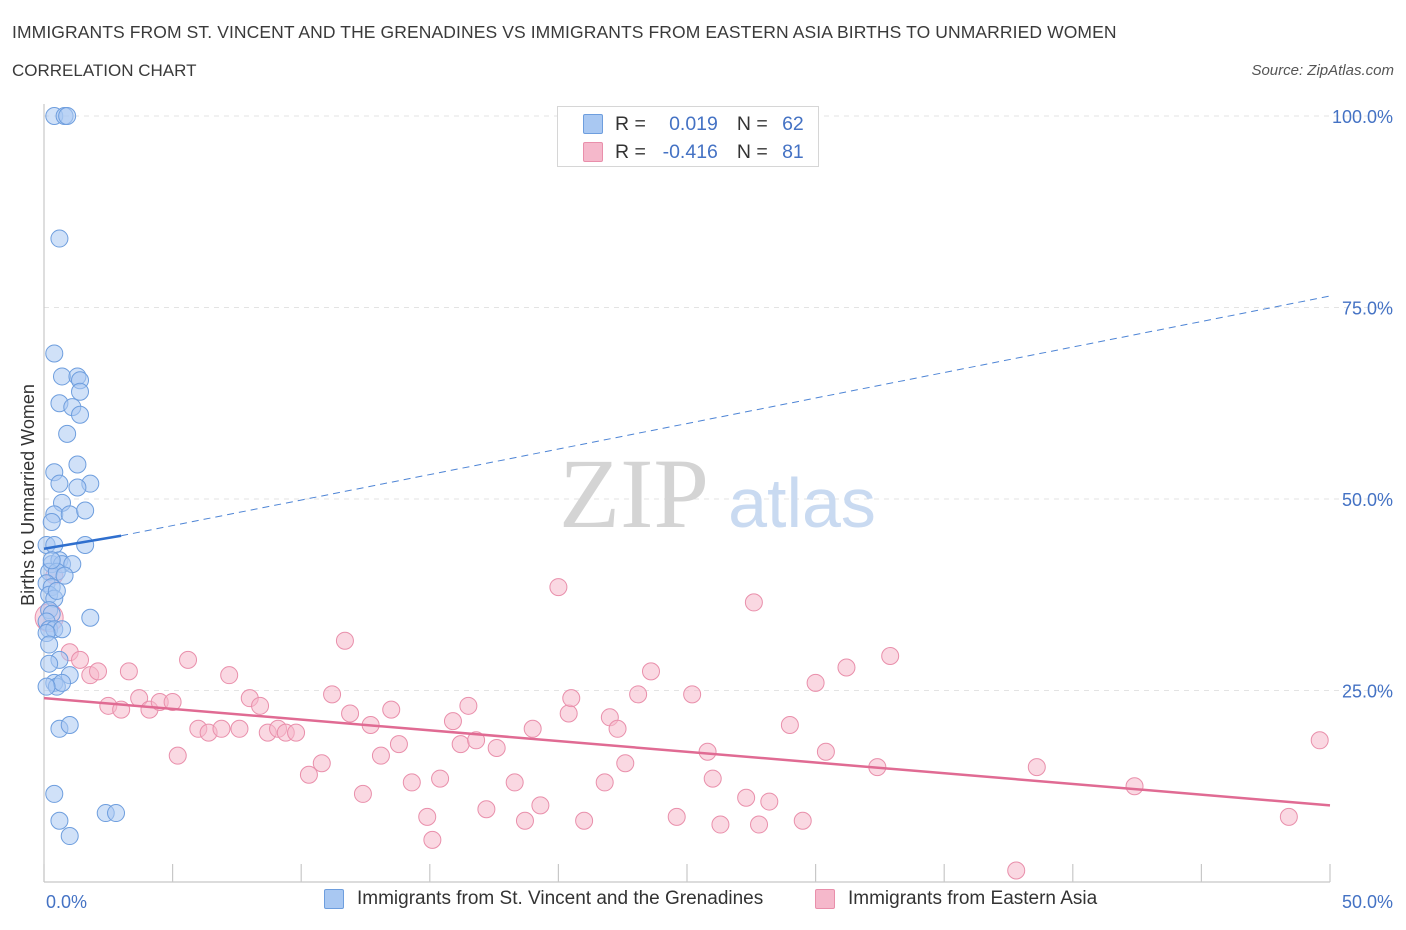  I want to click on watermark-atlas: atlas, so click(802, 503).